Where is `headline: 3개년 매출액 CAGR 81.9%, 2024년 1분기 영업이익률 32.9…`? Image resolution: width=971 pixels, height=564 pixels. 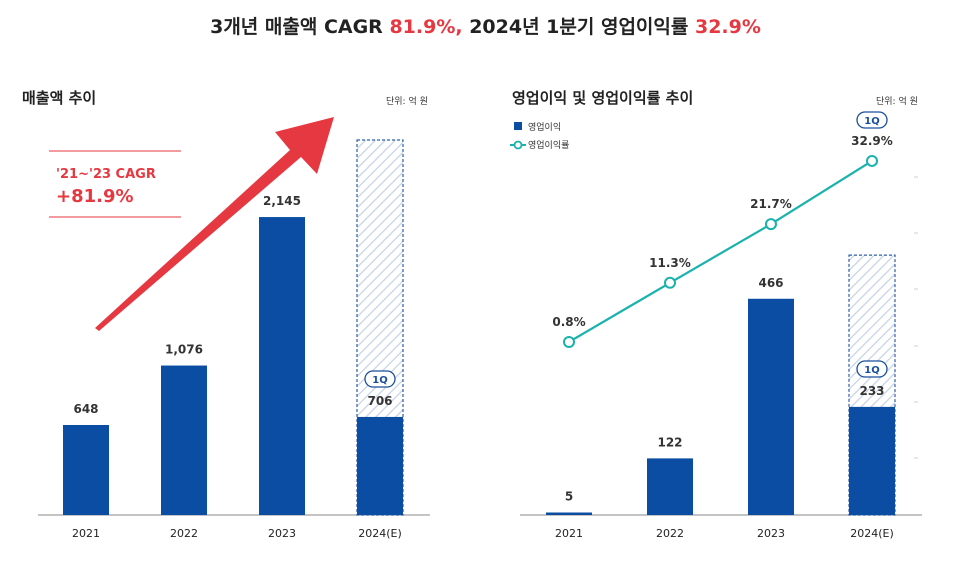 headline: 3개년 매출액 CAGR 81.9%, 2024년 1분기 영업이익률 32.9… is located at coordinates (485, 25).